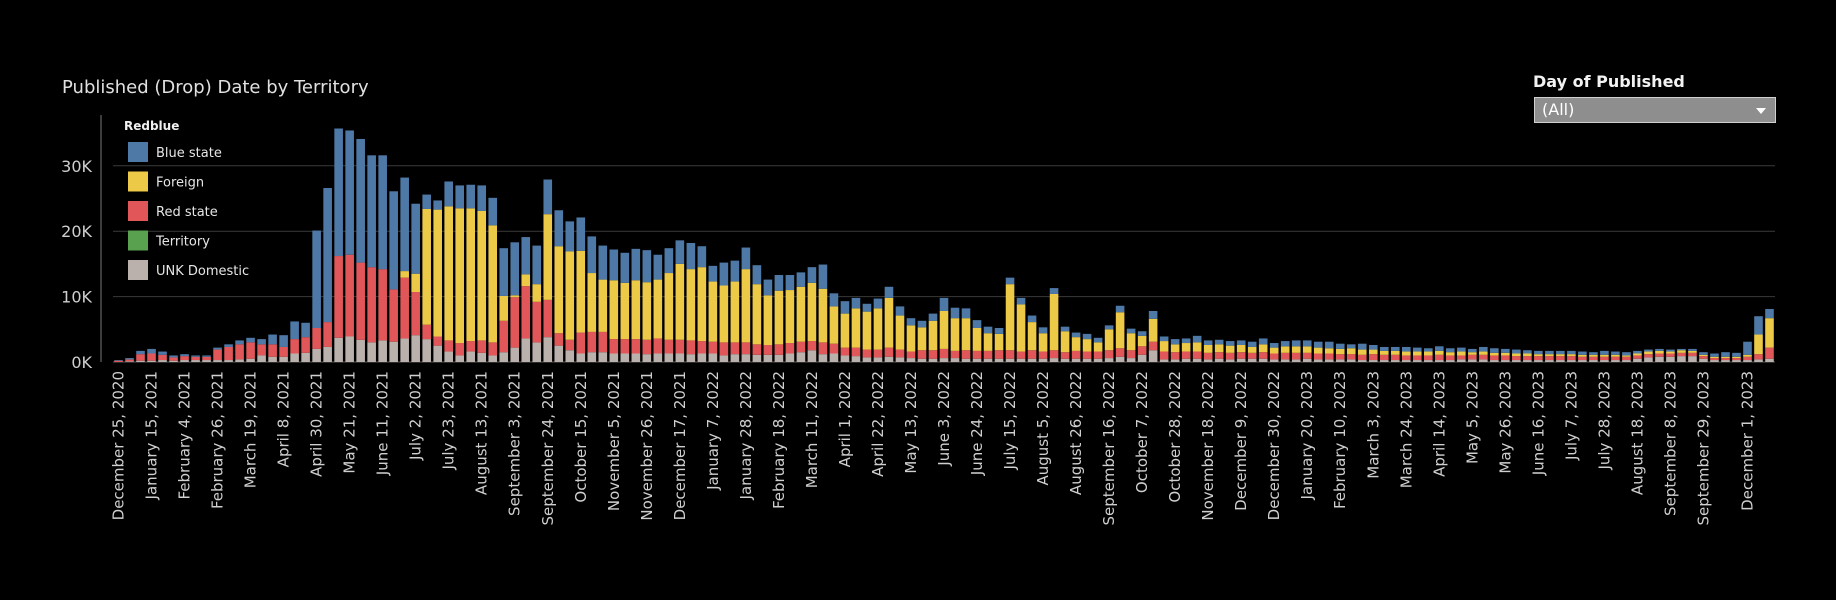 The width and height of the screenshot is (1836, 600). Describe the element at coordinates (746, 435) in the screenshot. I see `x-tick-label: January 28, 2022` at that location.